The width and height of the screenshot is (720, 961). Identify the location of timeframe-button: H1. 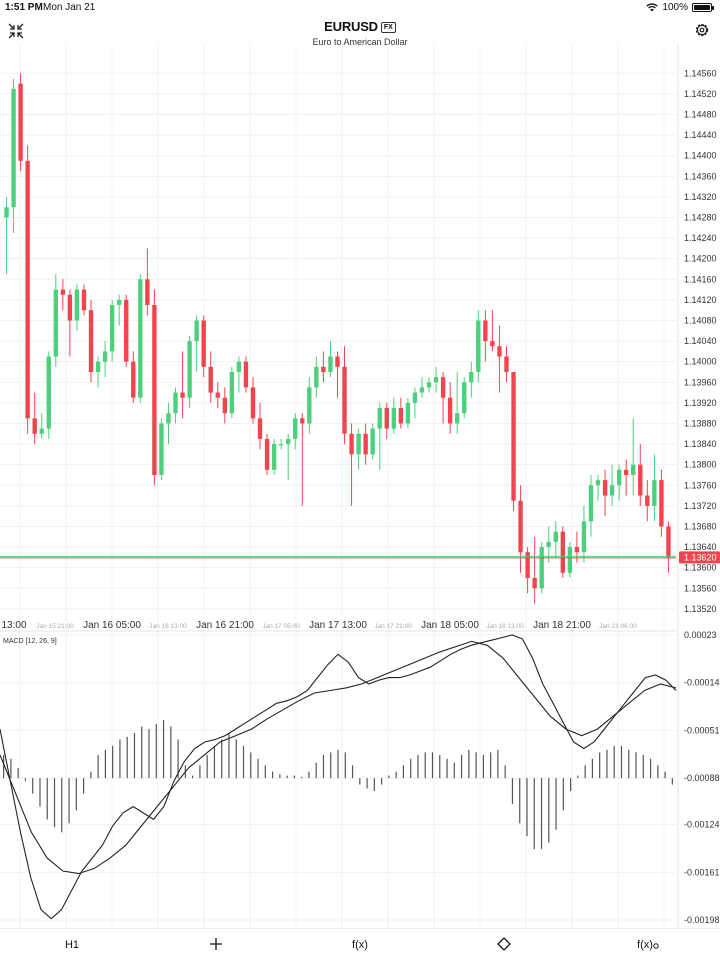
(72, 945).